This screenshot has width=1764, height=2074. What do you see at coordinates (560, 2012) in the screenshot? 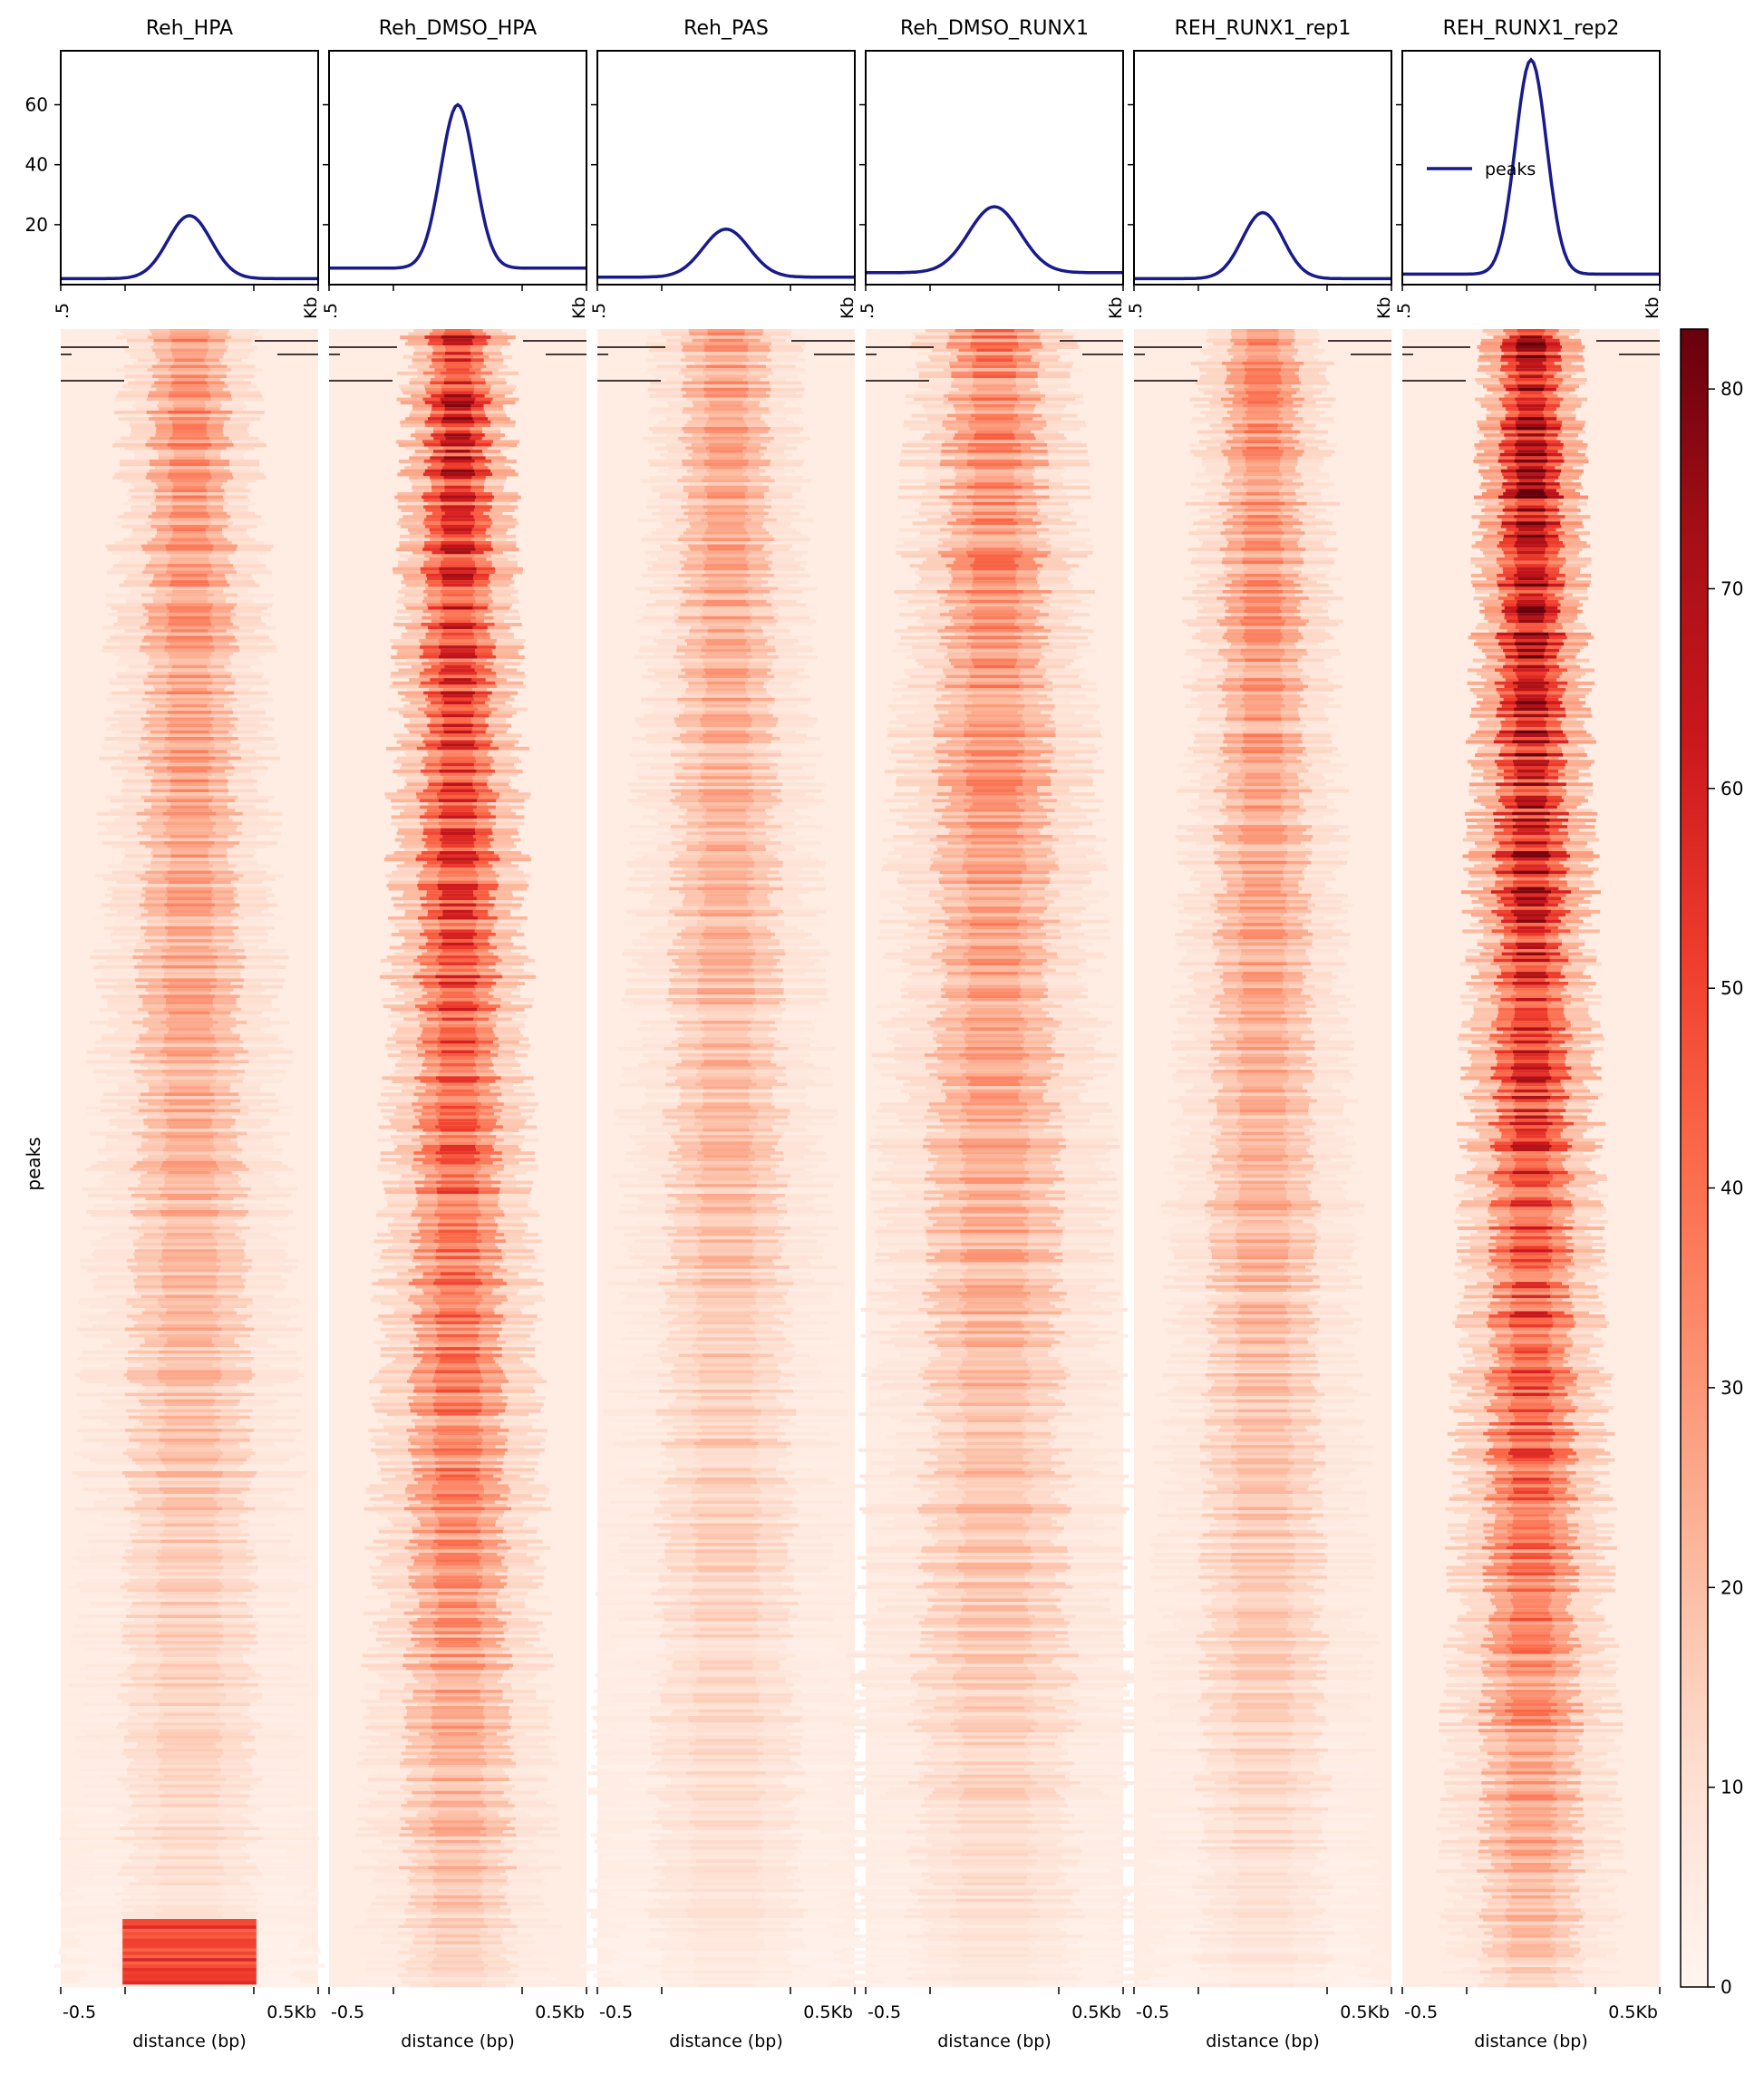
I see `xtick-label: 0.5Kb` at bounding box center [560, 2012].